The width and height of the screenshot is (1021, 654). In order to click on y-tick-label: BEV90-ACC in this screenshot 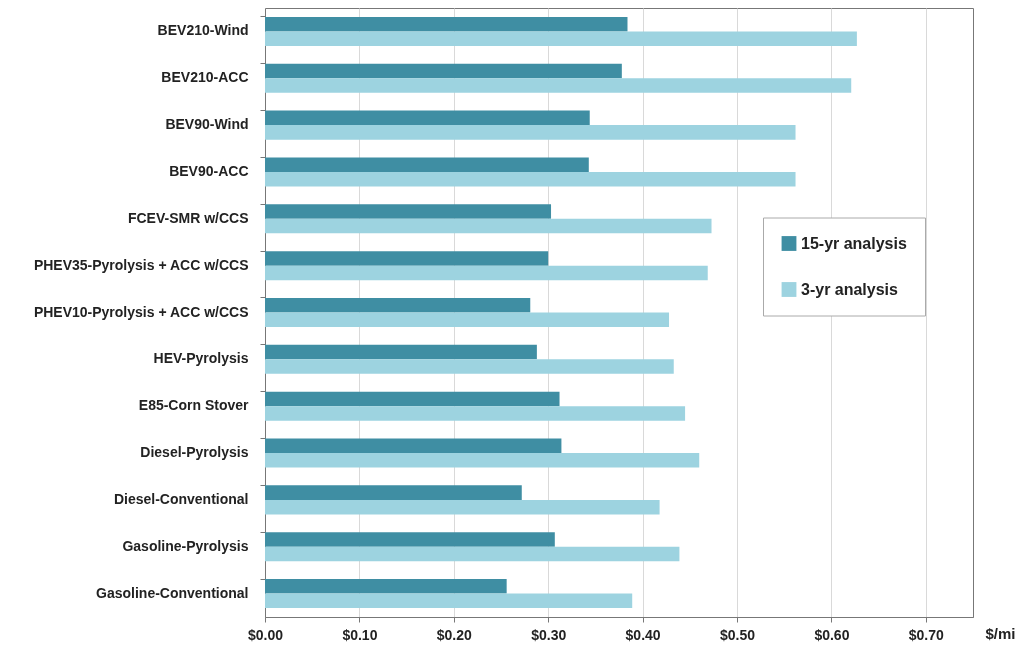, I will do `click(209, 170)`.